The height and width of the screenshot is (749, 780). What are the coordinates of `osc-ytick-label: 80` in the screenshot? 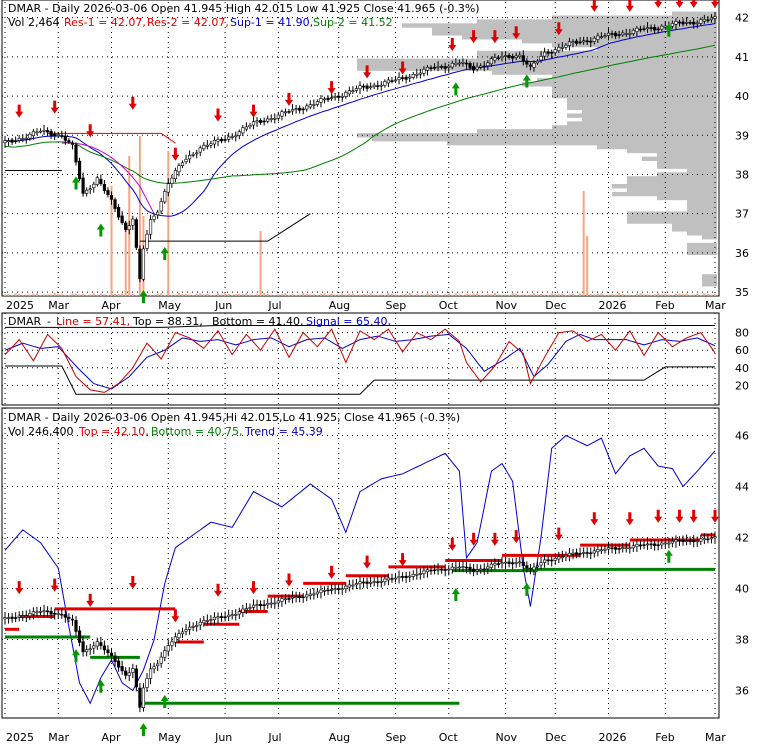 It's located at (742, 333).